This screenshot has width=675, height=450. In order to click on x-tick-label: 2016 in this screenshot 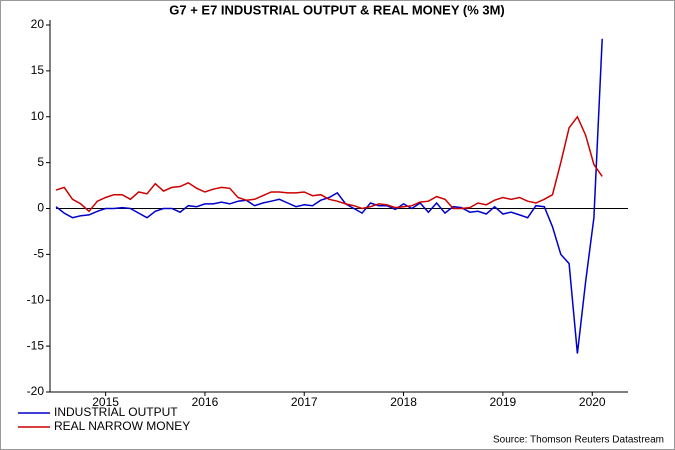, I will do `click(205, 402)`.